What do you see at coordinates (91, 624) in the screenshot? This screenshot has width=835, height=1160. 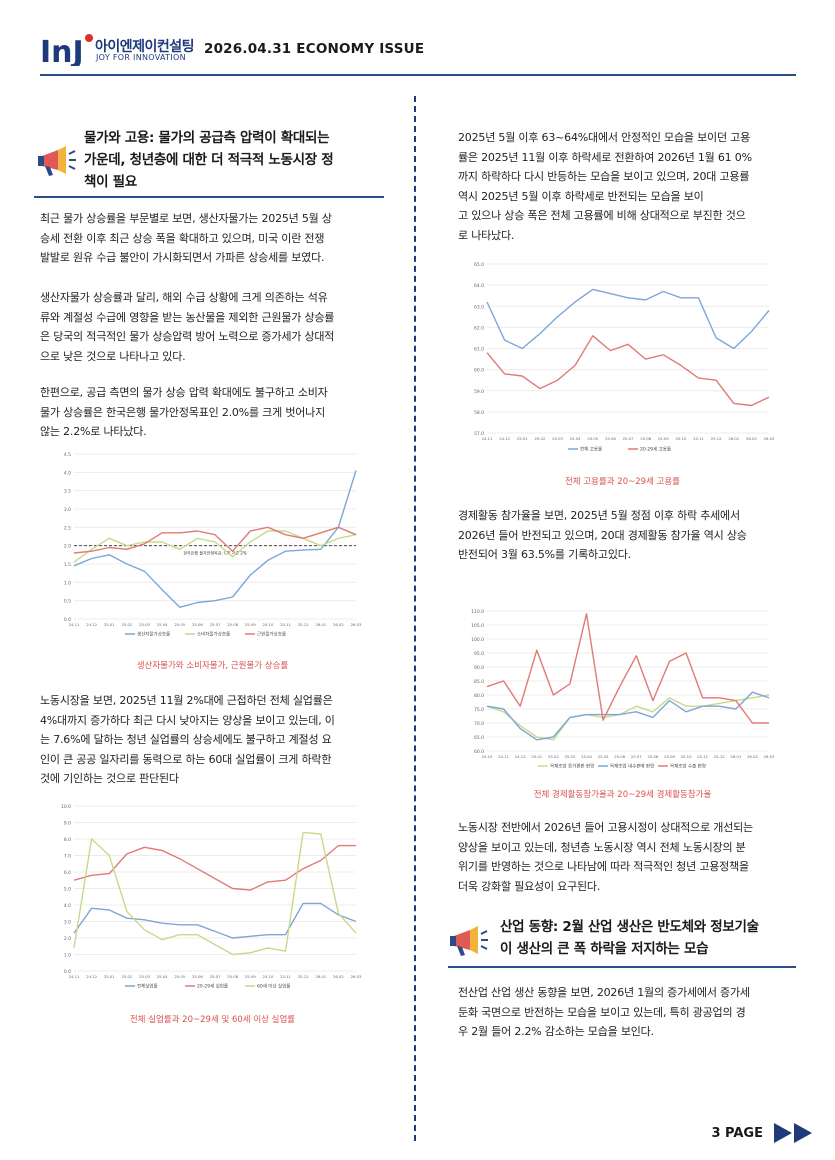 I see `x-tick-label: 24.12` at bounding box center [91, 624].